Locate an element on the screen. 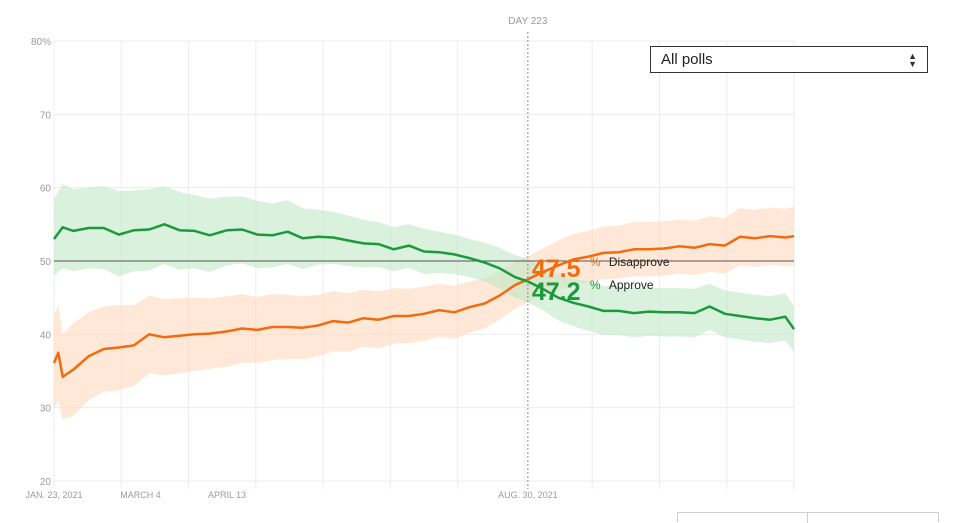 The width and height of the screenshot is (976, 523). x-tick-label: MARCH 4 is located at coordinates (140, 495).